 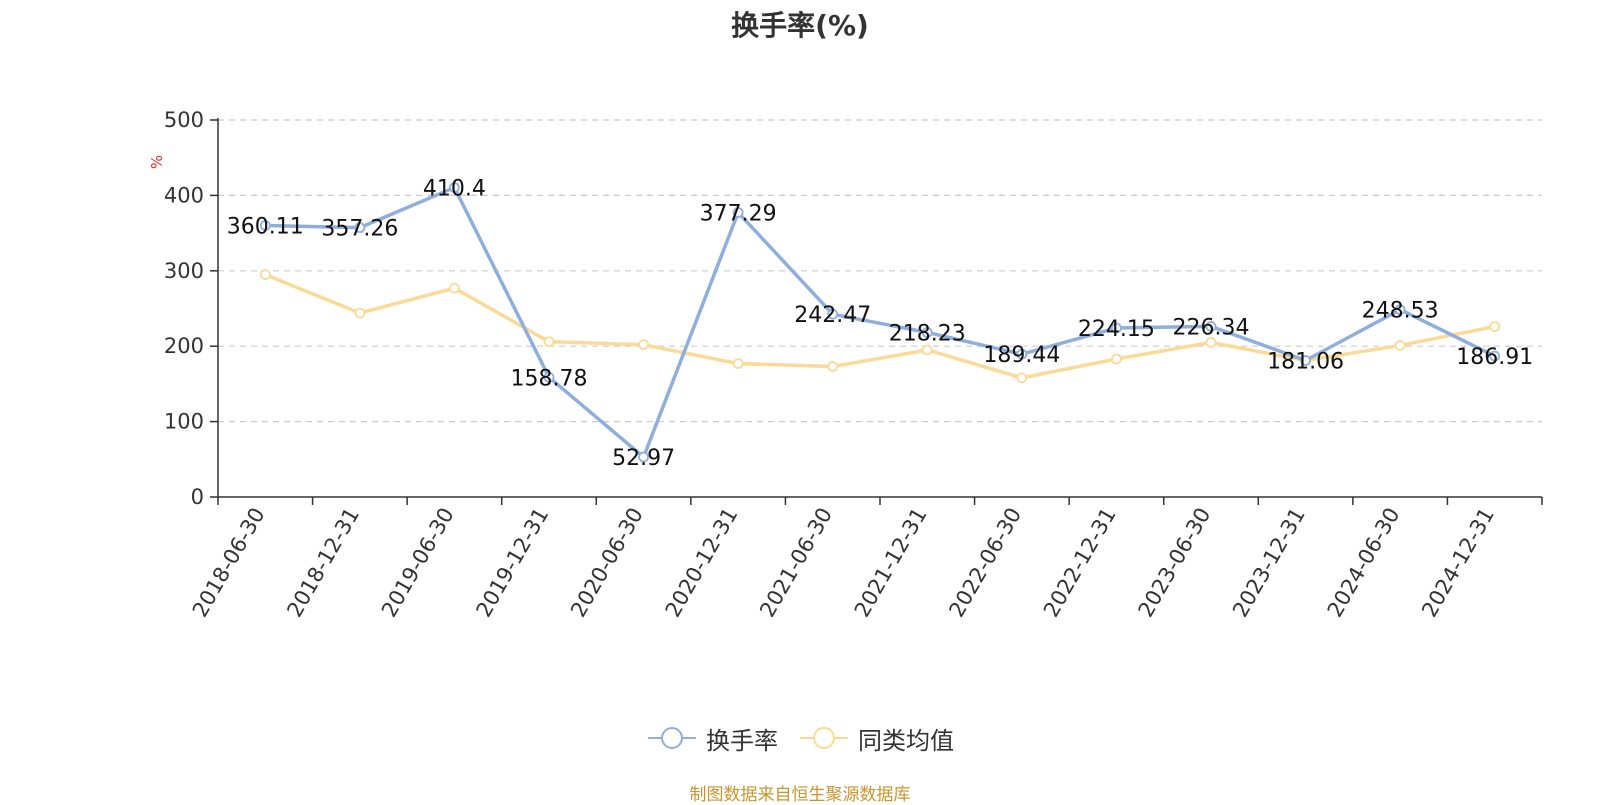 What do you see at coordinates (824, 738) in the screenshot?
I see `legend-marker-peer-average-icon` at bounding box center [824, 738].